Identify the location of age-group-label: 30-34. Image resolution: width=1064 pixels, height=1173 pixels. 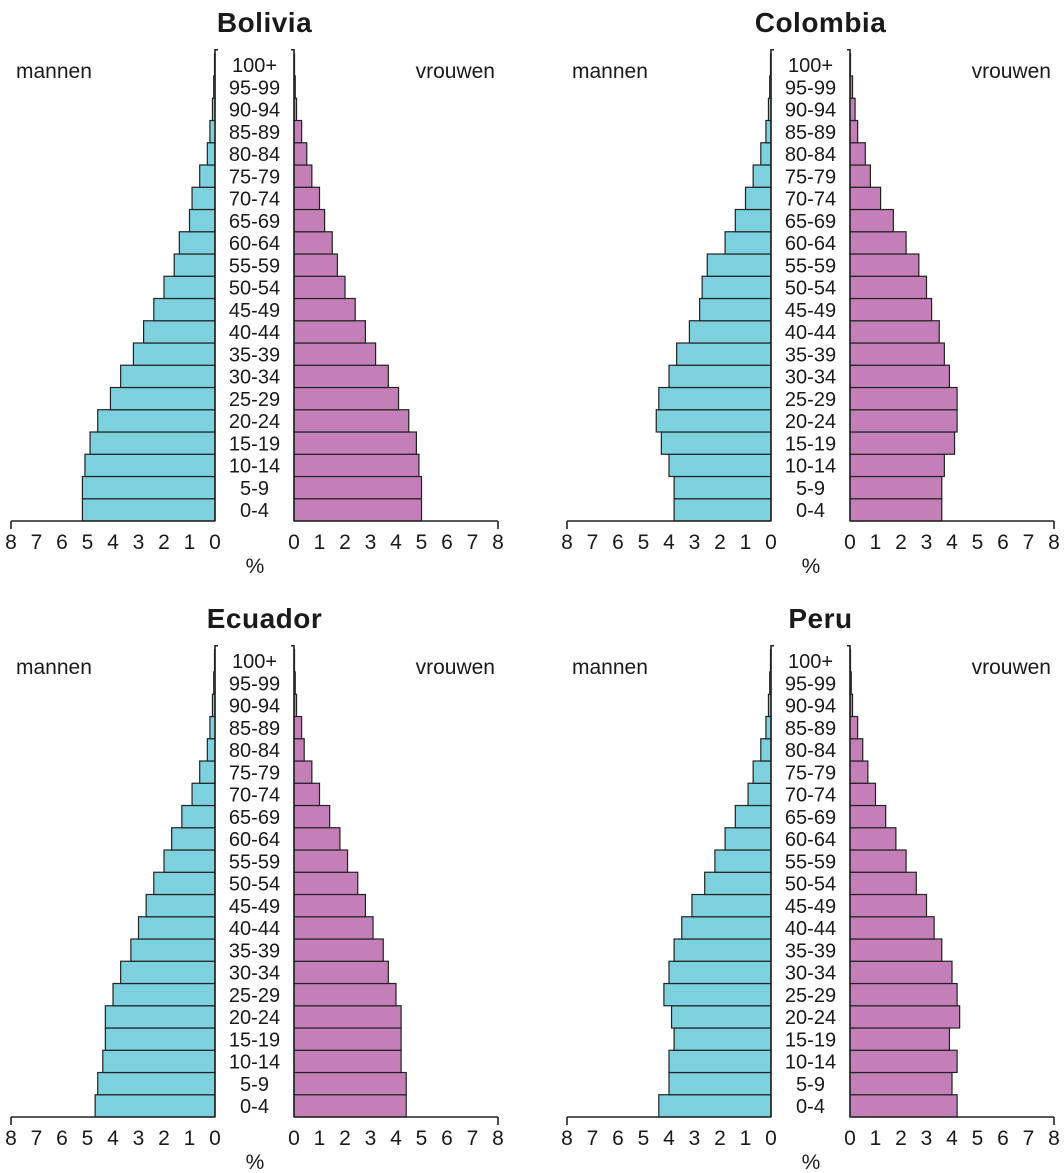
(810, 378).